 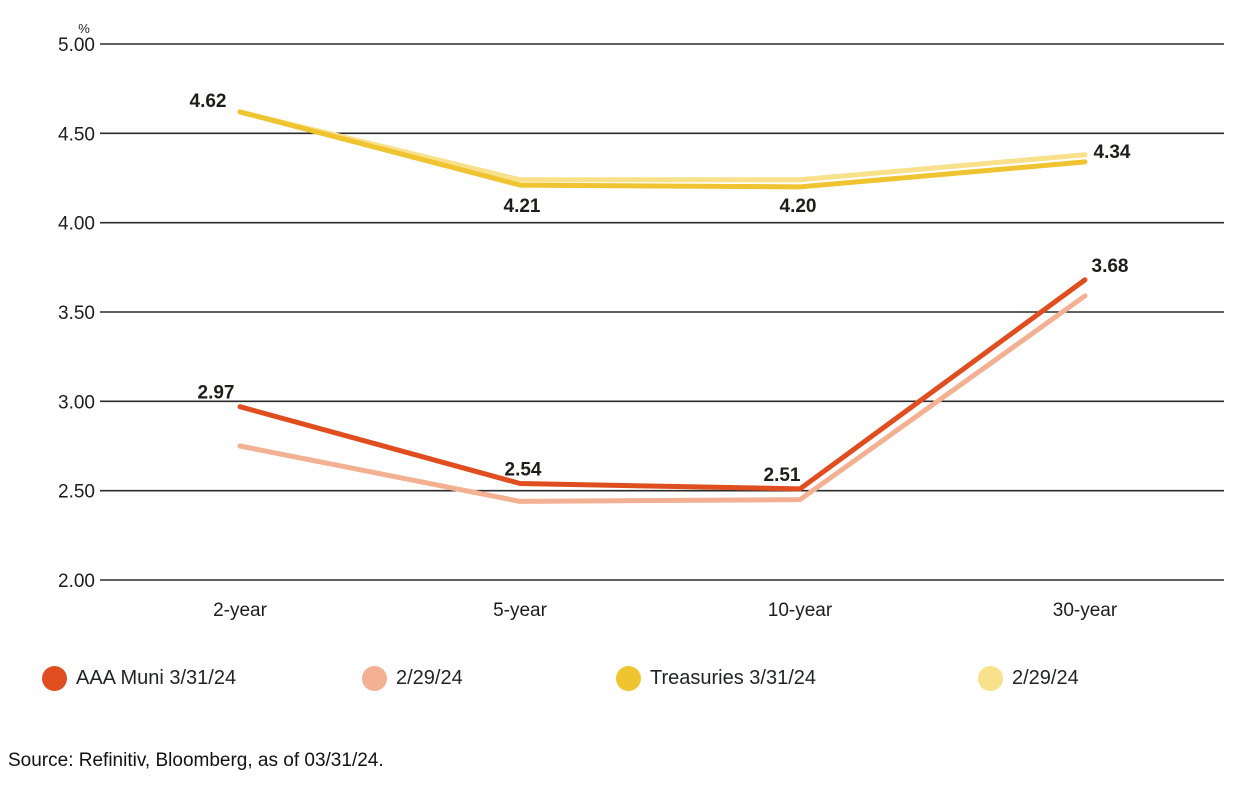 What do you see at coordinates (76, 402) in the screenshot?
I see `y-axis-tick-label: 3.00` at bounding box center [76, 402].